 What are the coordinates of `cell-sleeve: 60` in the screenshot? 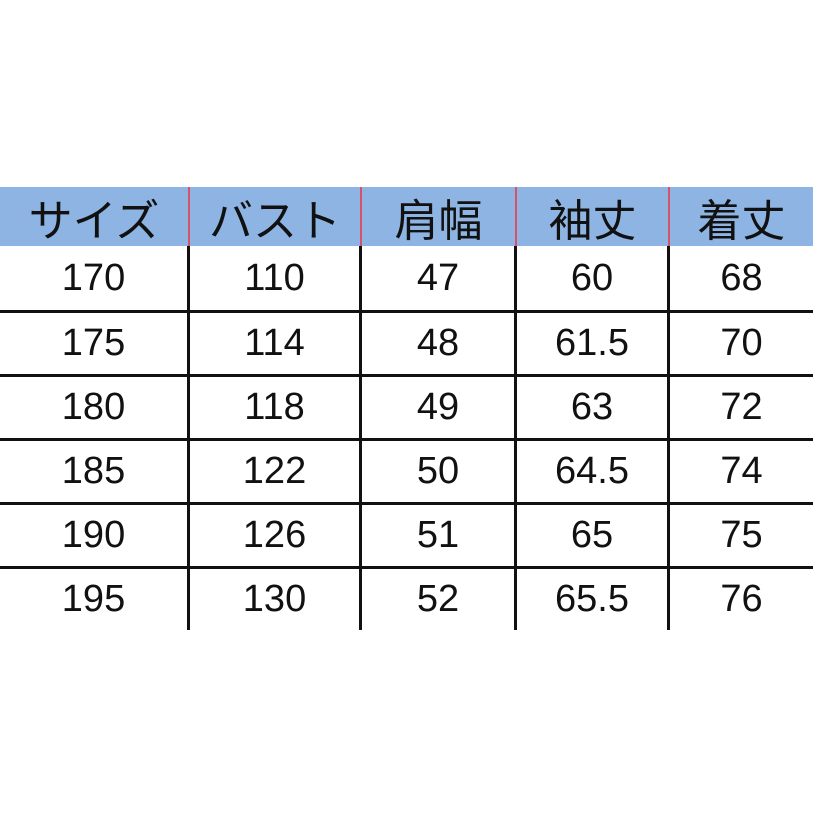 It's located at (593, 278).